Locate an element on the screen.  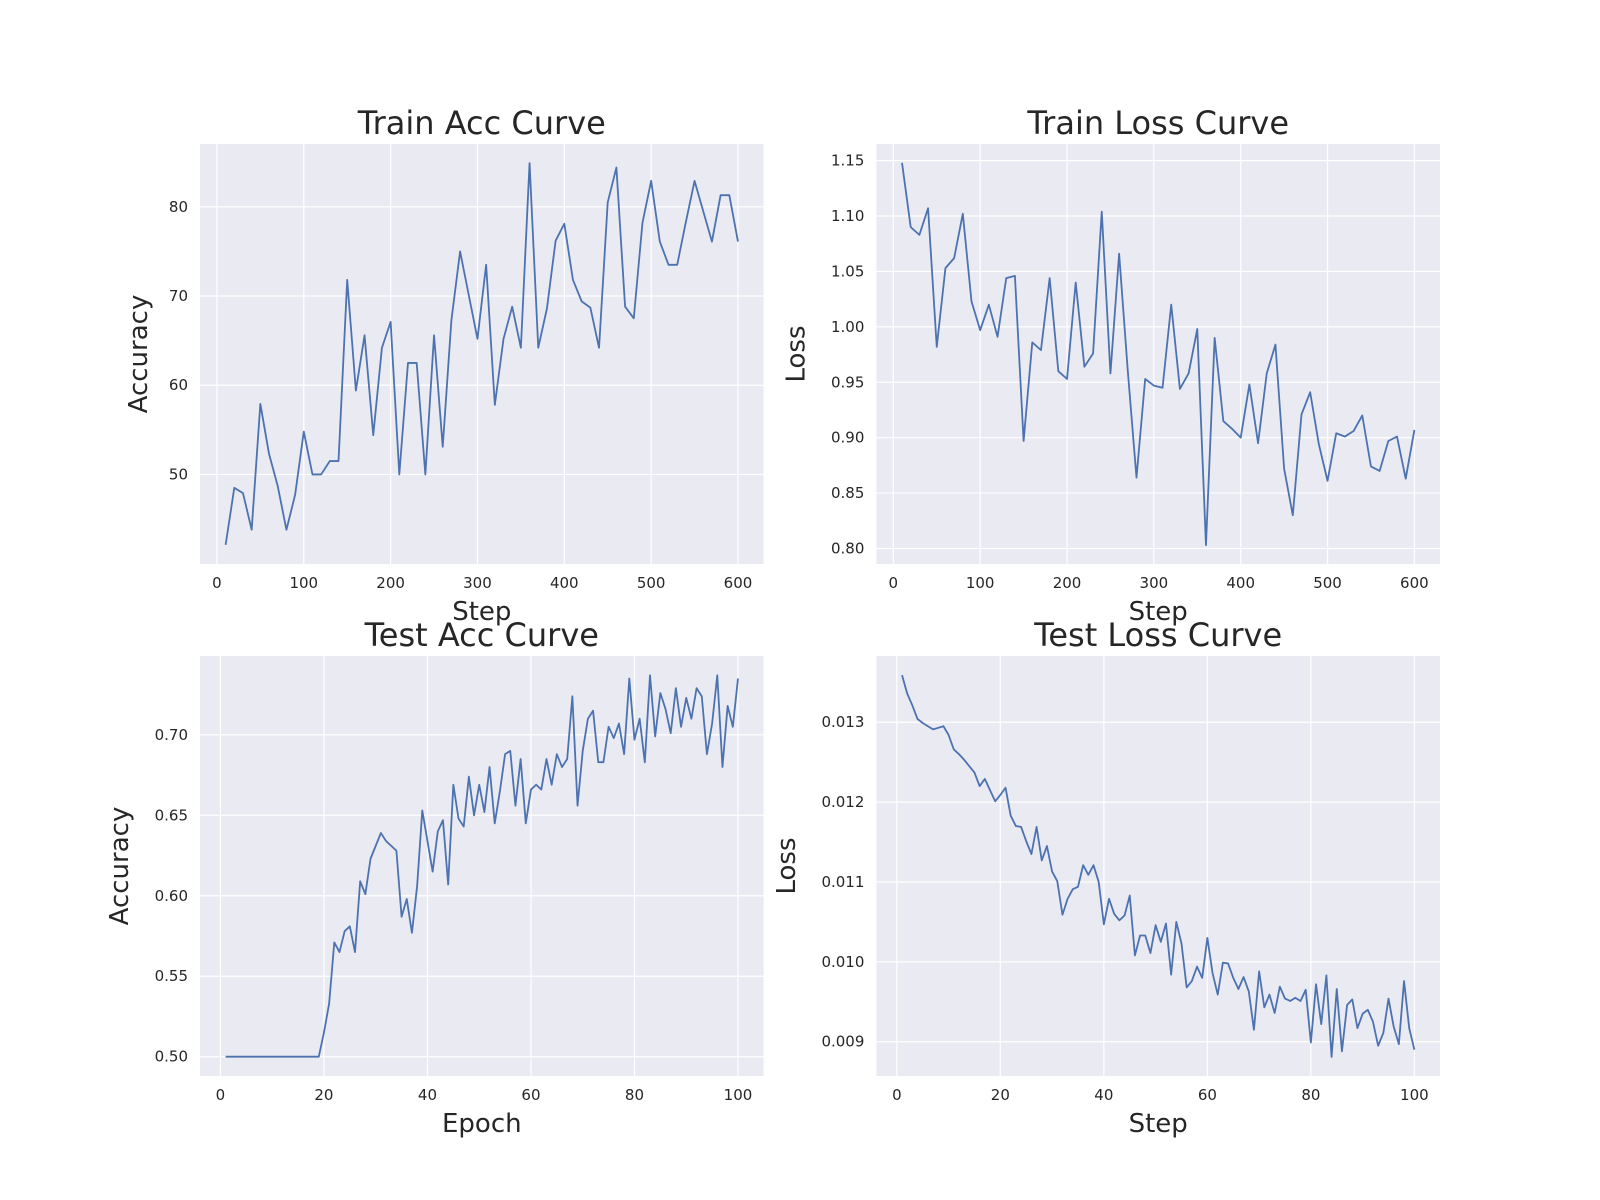
chart-title: Train Acc Curve is located at coordinates (481, 123).